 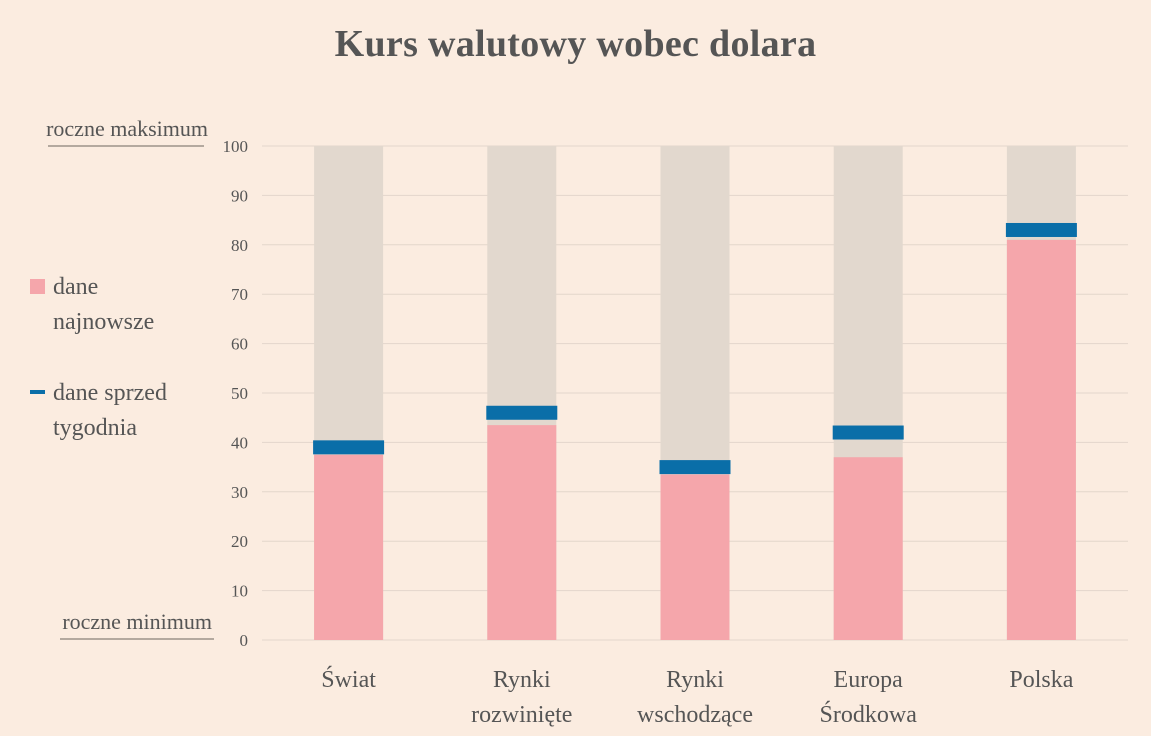 I want to click on x-category-label-2-1: wschodzące, so click(x=695, y=715).